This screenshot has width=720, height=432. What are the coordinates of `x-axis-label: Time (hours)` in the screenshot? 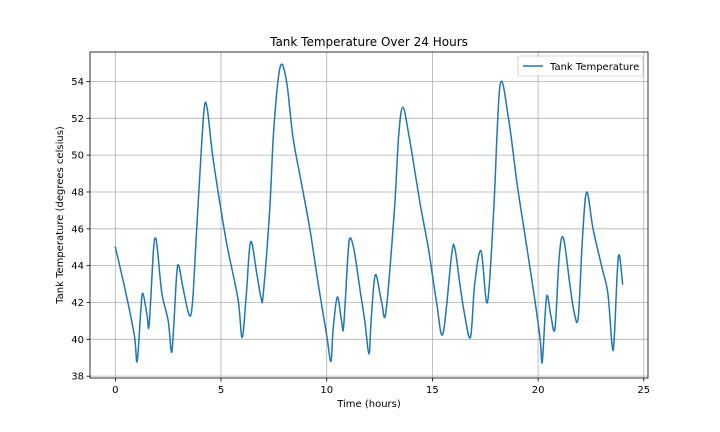 It's located at (368, 404).